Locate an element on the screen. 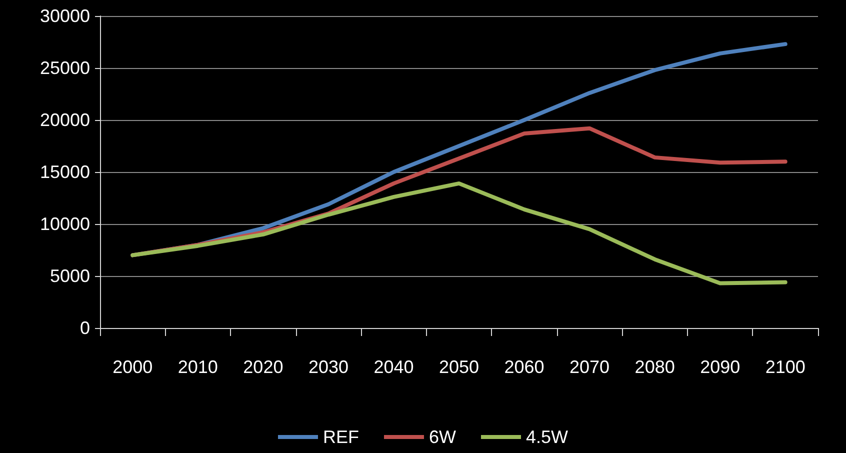 This screenshot has height=453, width=846. legend-label: 6W is located at coordinates (442, 437).